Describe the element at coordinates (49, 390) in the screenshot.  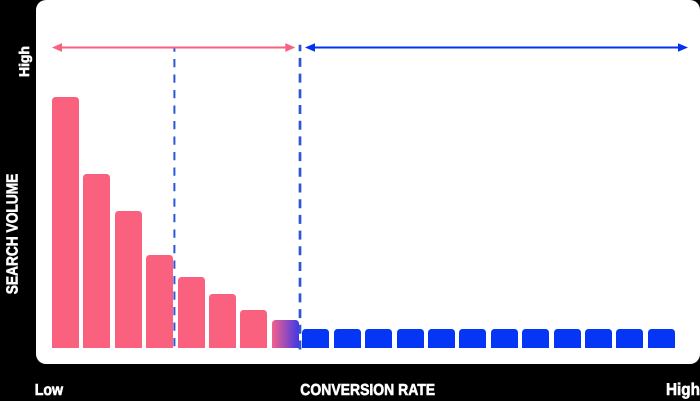
I see `svg-text: Low` at that location.